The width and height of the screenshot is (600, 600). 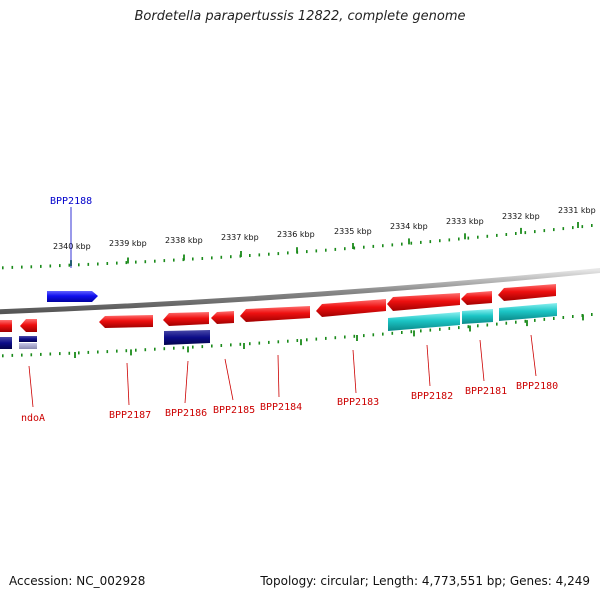 What do you see at coordinates (240, 237) in the screenshot?
I see `kbp-label: 2337 kbp` at bounding box center [240, 237].